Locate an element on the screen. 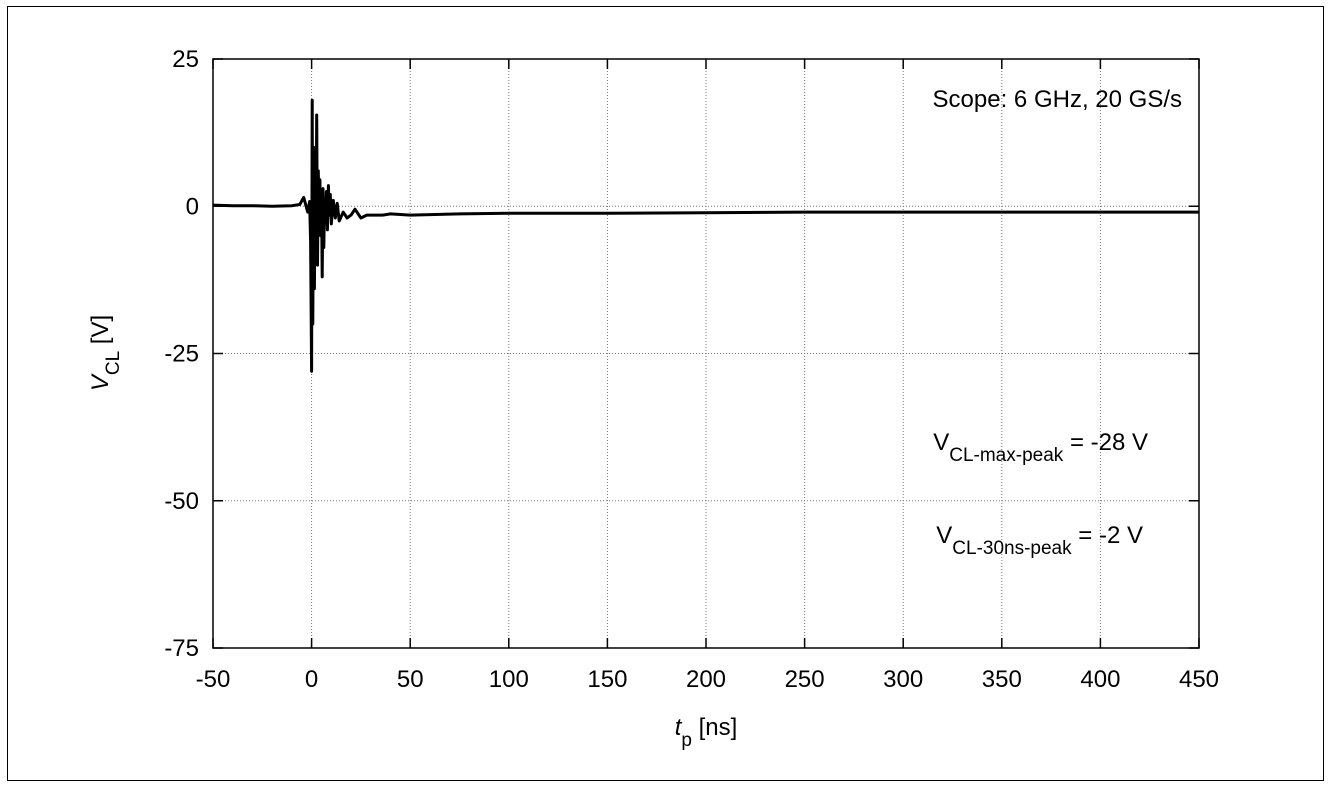  y-label-sub: CL is located at coordinates (113, 363).